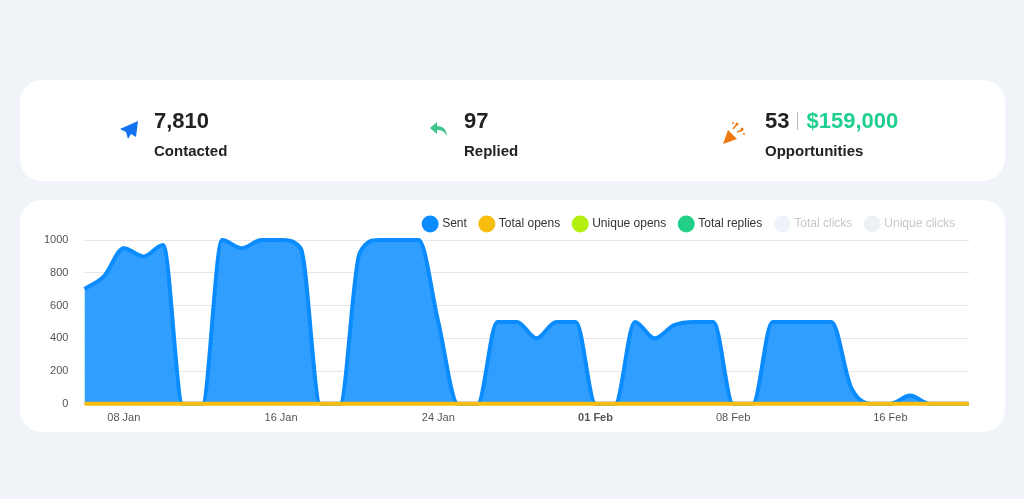 The height and width of the screenshot is (499, 1024). What do you see at coordinates (529, 223) in the screenshot?
I see `legend-label: Total opens` at bounding box center [529, 223].